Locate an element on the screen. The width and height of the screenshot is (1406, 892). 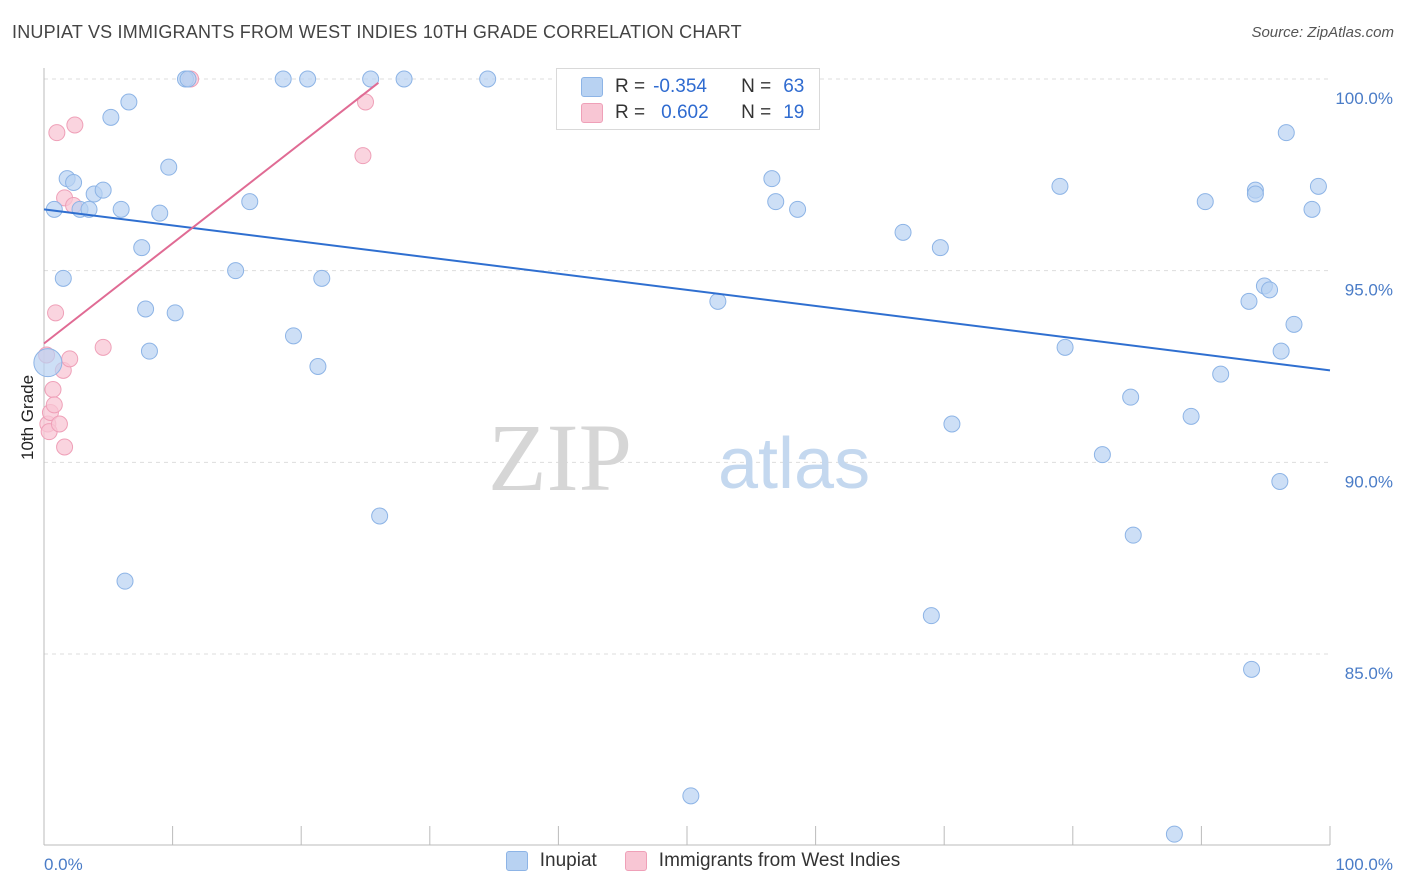
series-west-indies-points is located at coordinates (206, 263).